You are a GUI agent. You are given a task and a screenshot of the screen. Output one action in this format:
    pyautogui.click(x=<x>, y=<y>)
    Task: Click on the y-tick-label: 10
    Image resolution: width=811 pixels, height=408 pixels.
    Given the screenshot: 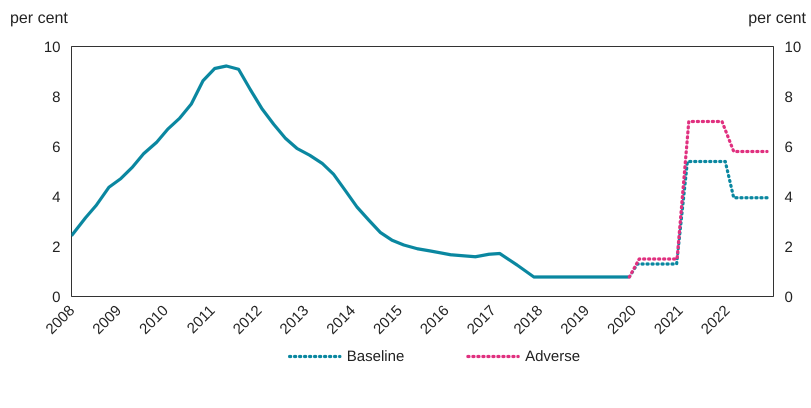 What is the action you would take?
    pyautogui.click(x=52, y=47)
    